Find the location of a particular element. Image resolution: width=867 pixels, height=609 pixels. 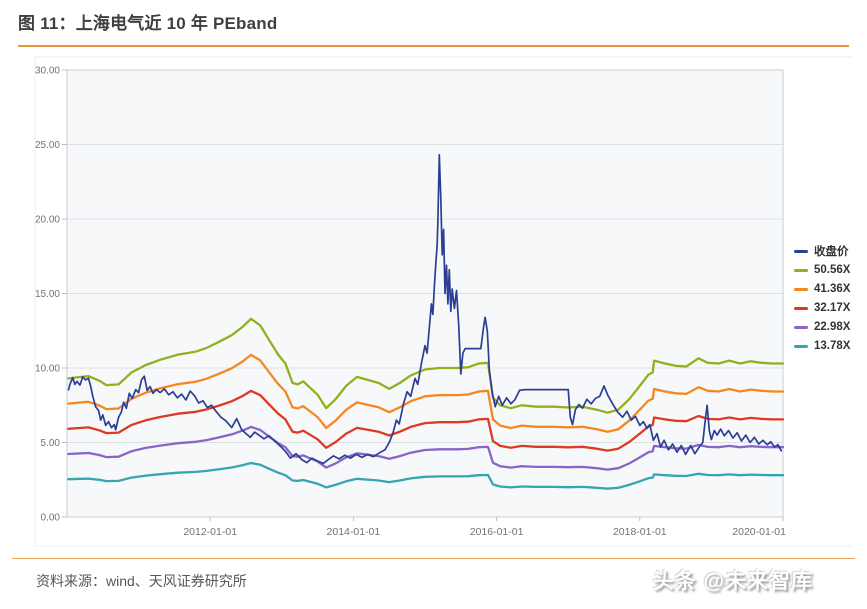

x-tick-label: 2014-01-01 is located at coordinates (354, 532).